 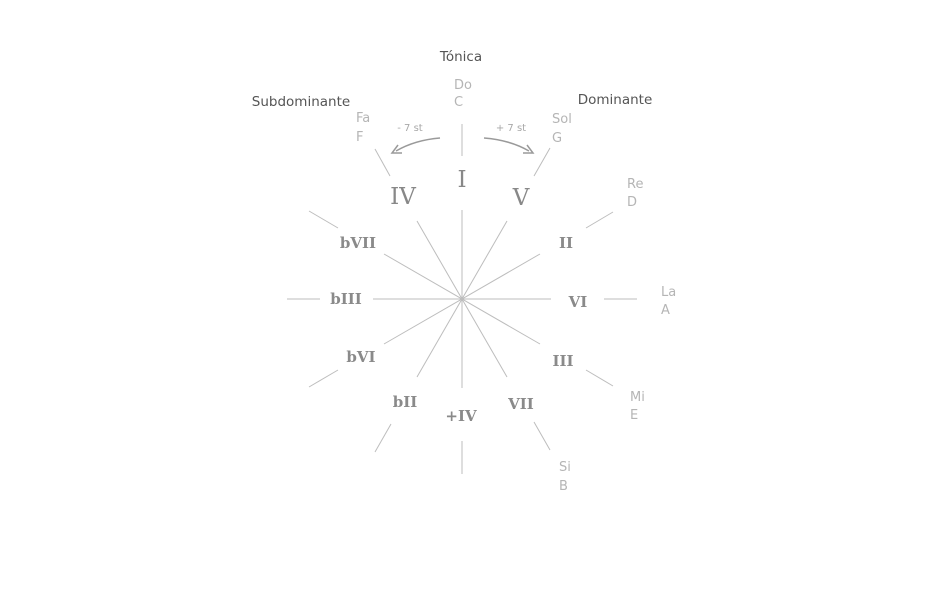 I want to click on note-do-letter: C, so click(x=458, y=102).